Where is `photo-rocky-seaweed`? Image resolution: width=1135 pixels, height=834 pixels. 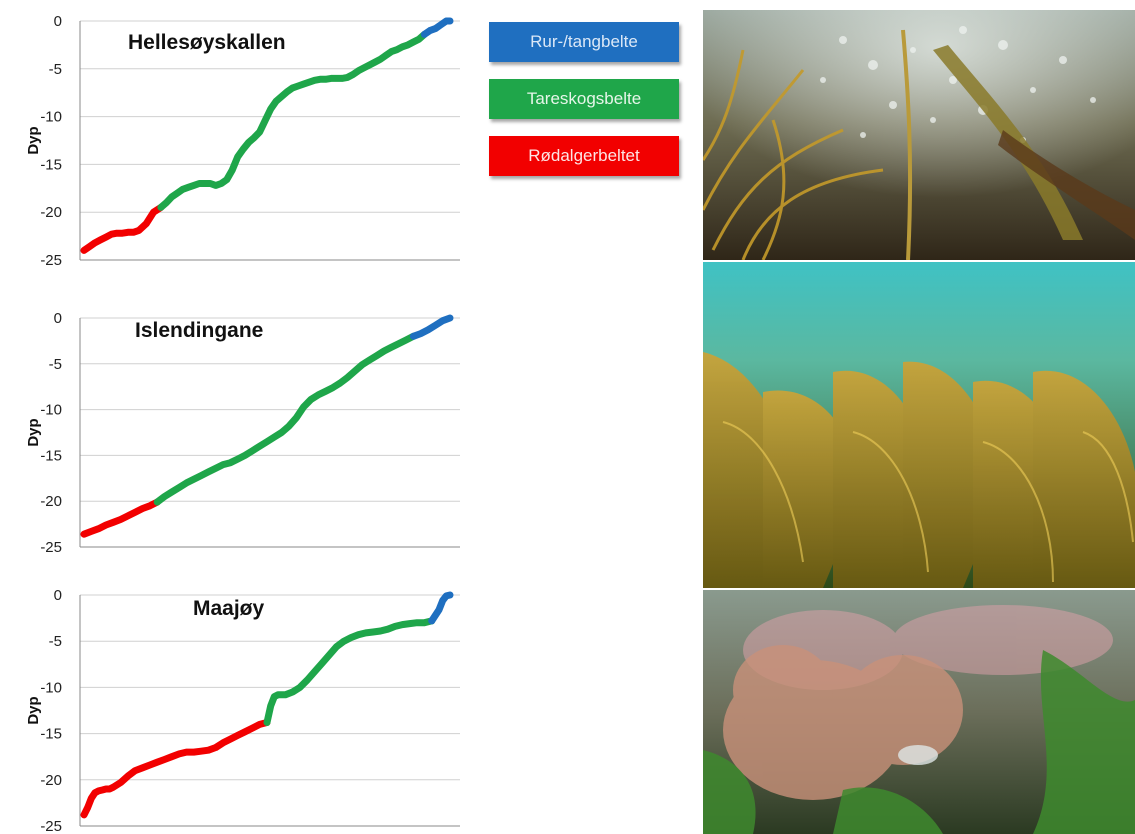
photo-rocky-seaweed is located at coordinates (919, 135).